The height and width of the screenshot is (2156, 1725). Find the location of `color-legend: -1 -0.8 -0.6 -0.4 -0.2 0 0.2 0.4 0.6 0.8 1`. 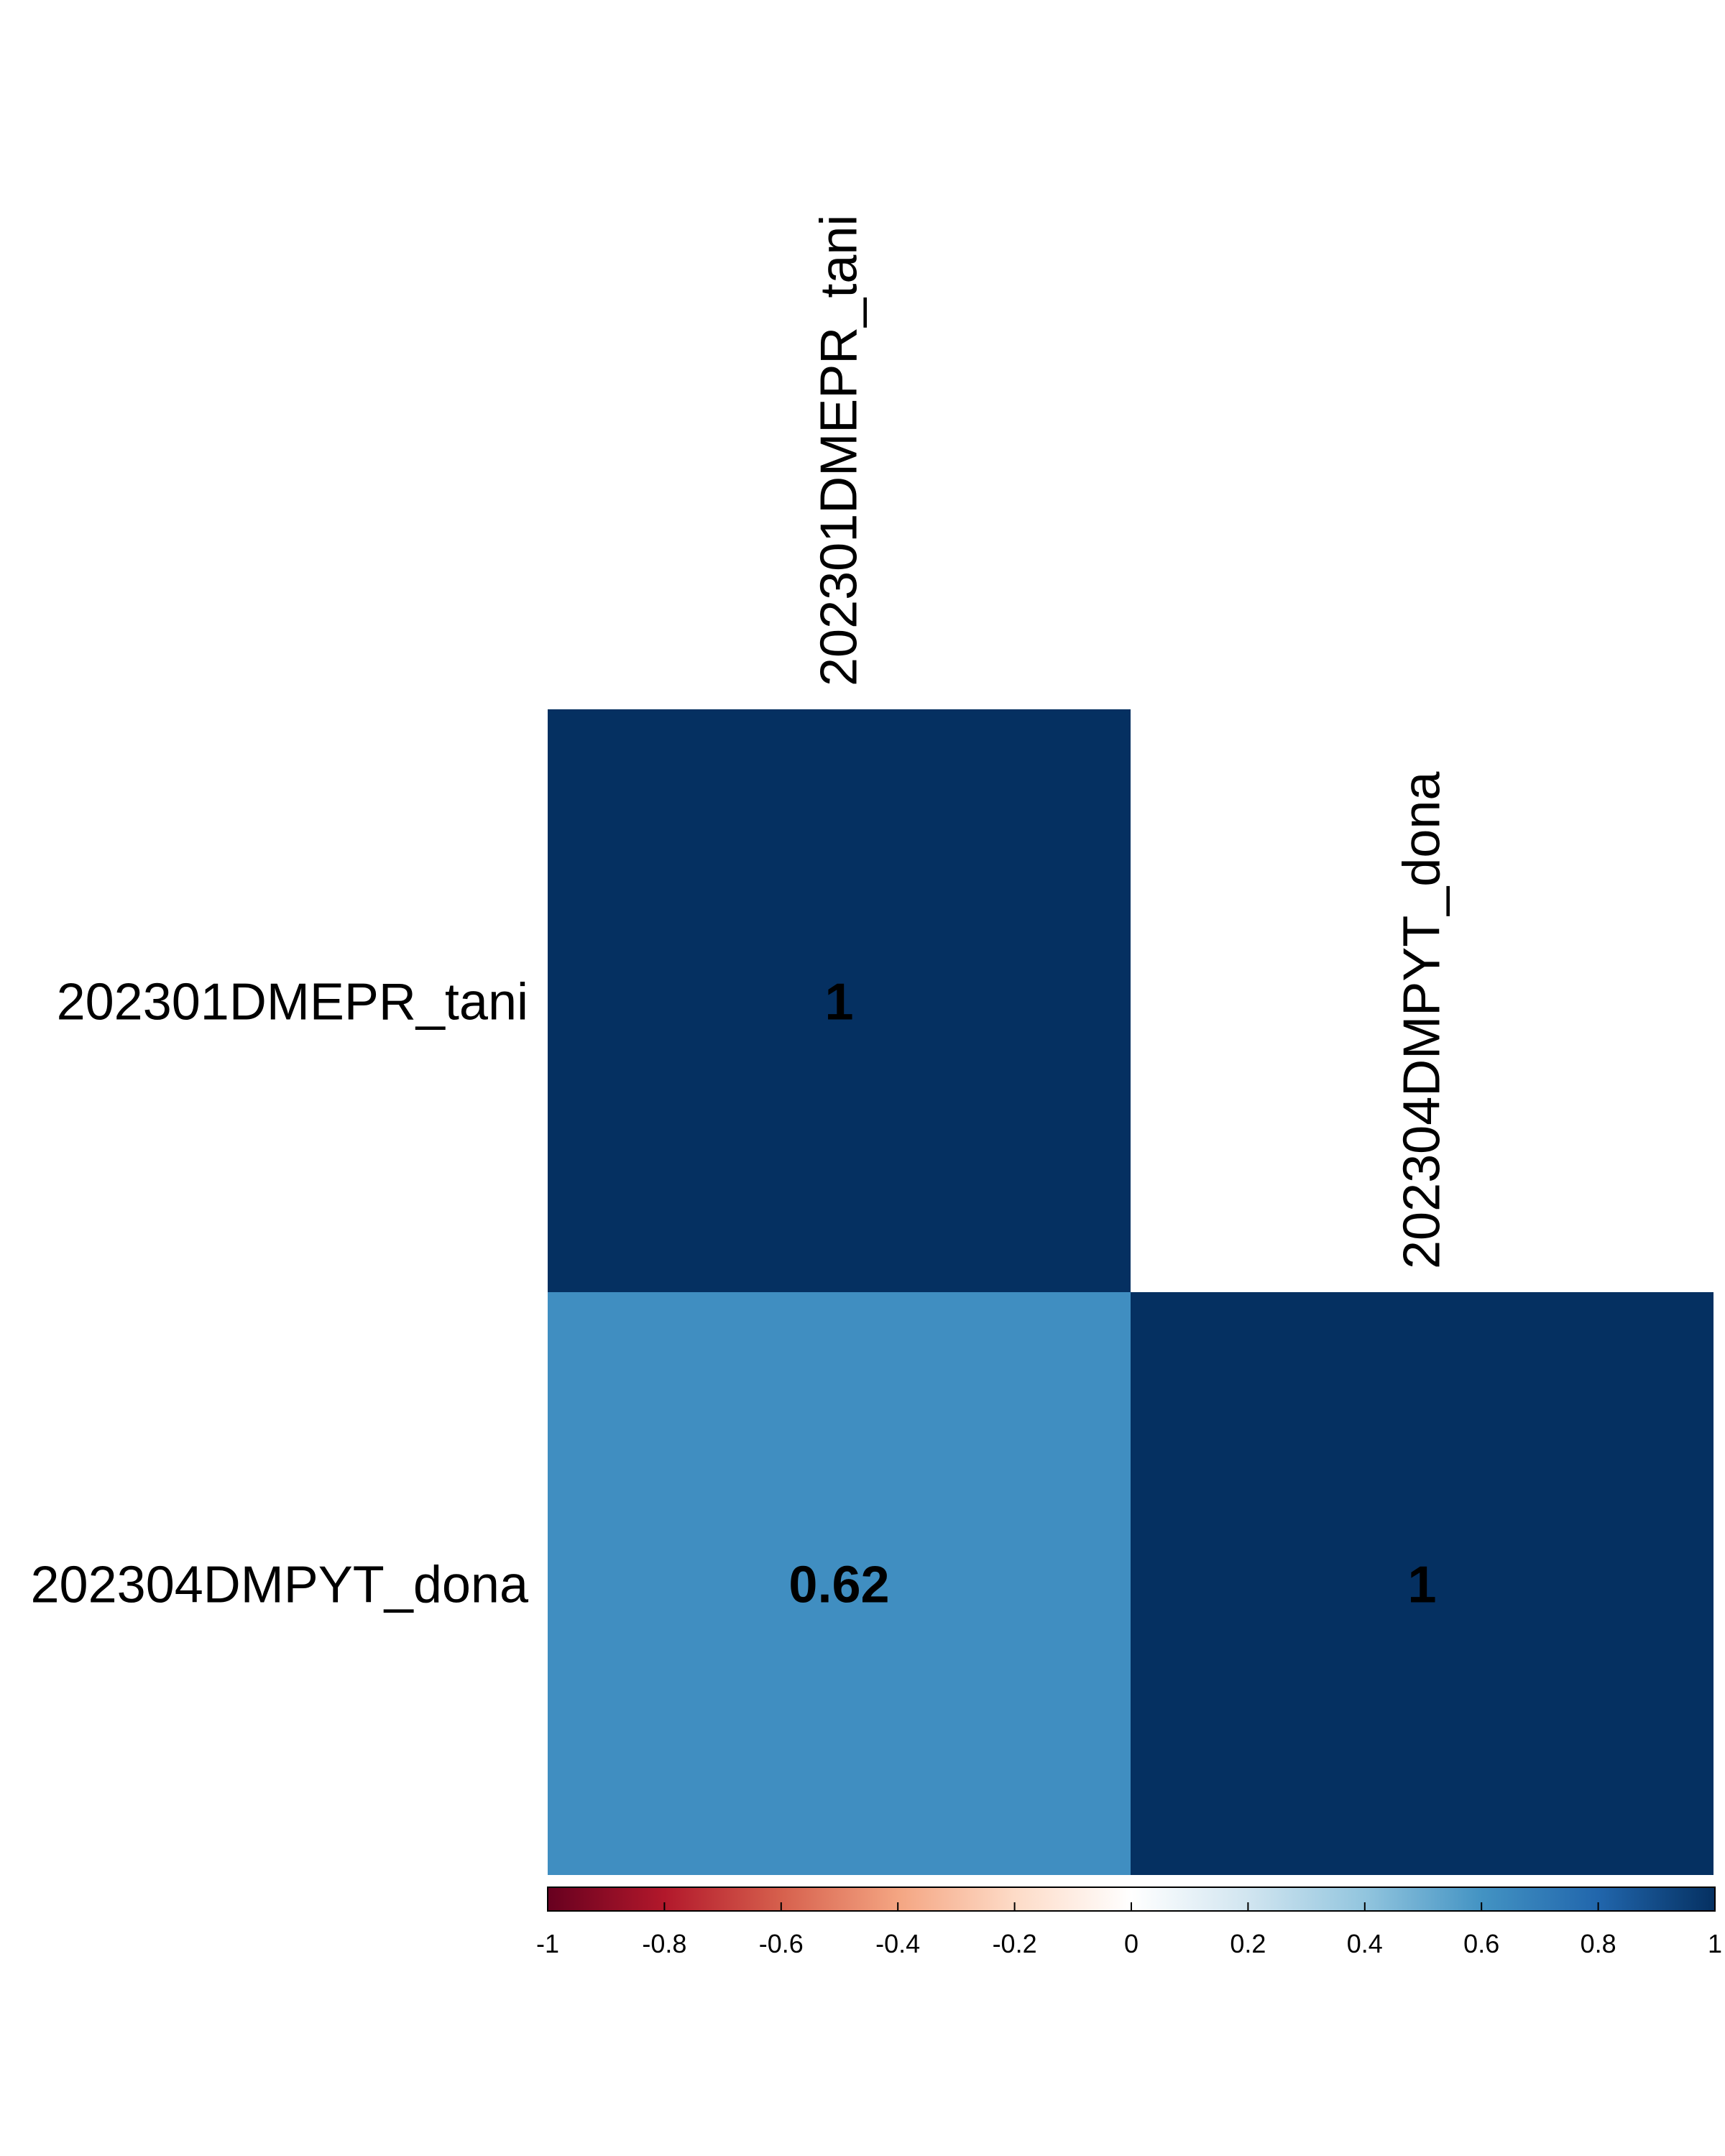

color-legend: -1 -0.8 -0.6 -0.4 -0.2 0 0.2 0.4 0.6 0.8 1 is located at coordinates (1129, 1922).